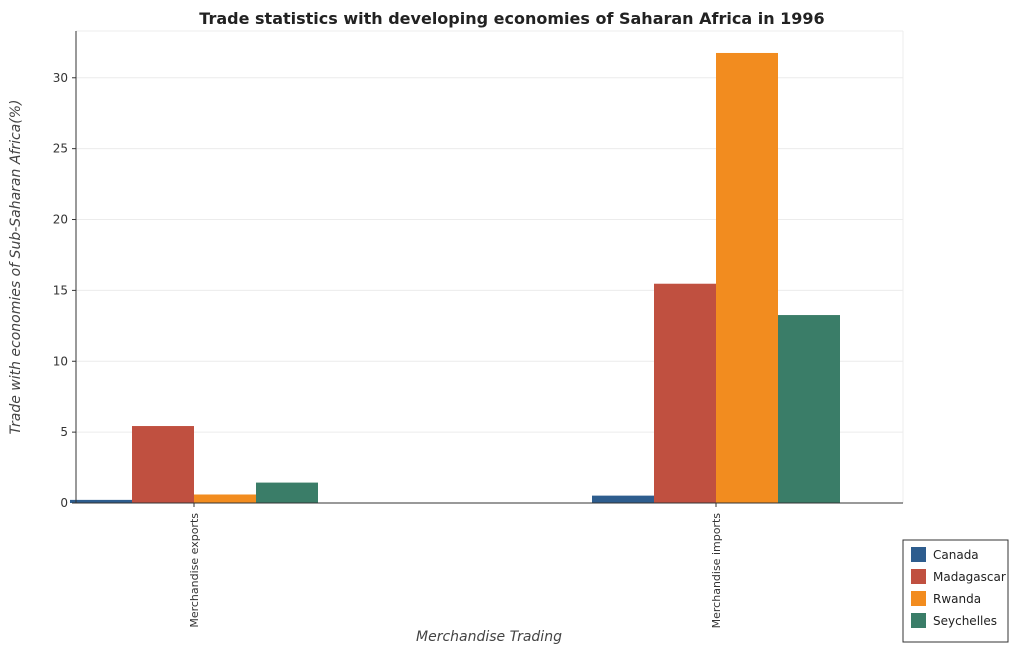 The height and width of the screenshot is (650, 1020). I want to click on legend-label: Canada, so click(956, 555).